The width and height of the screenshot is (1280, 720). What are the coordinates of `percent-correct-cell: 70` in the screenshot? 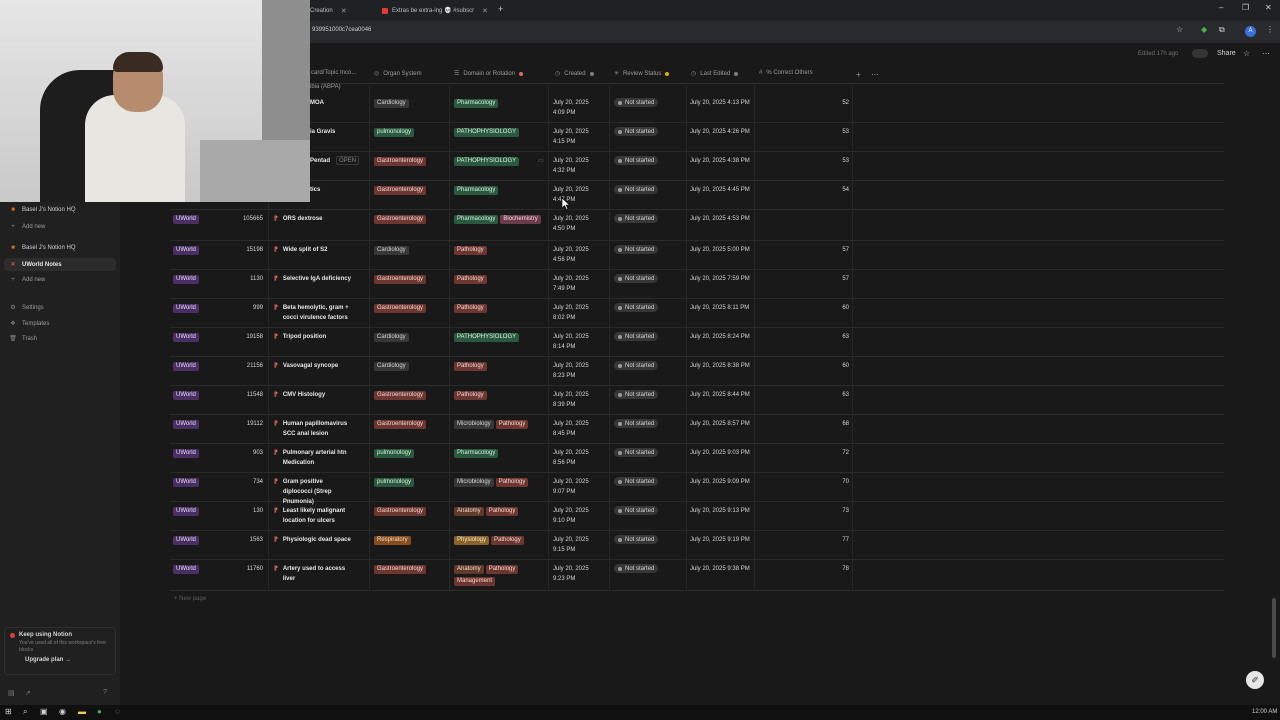 It's located at (845, 482).